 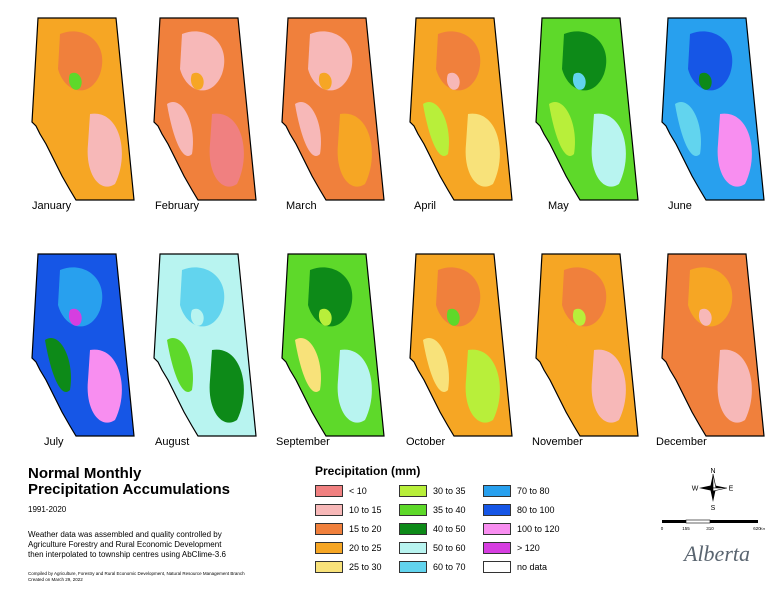 I want to click on map-october: October, so click(x=463, y=350).